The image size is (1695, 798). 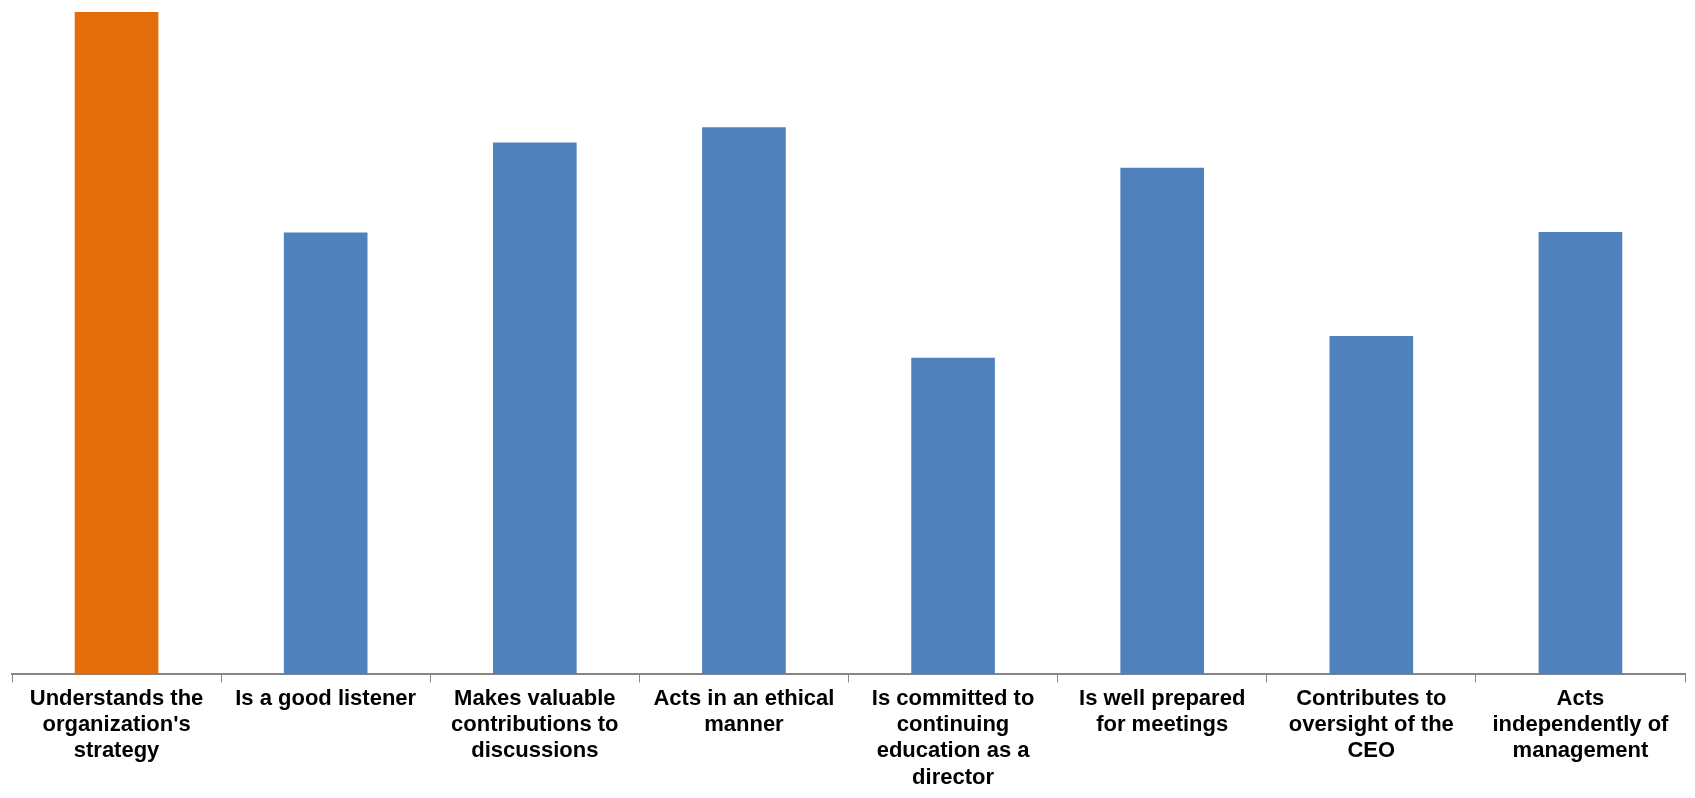 I want to click on x-tick-label: Contributes to oversight of the CEO, so click(x=1371, y=723).